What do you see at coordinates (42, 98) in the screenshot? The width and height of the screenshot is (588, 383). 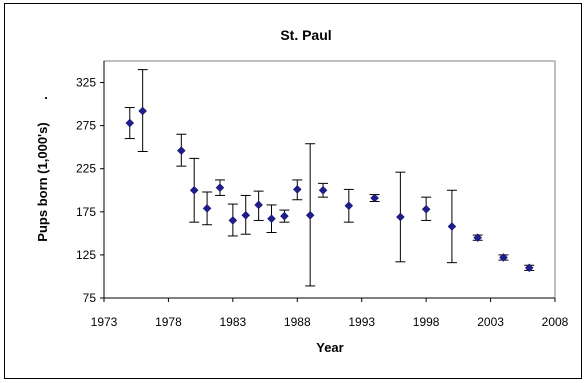 I see `y-axis-title-suffix: .` at bounding box center [42, 98].